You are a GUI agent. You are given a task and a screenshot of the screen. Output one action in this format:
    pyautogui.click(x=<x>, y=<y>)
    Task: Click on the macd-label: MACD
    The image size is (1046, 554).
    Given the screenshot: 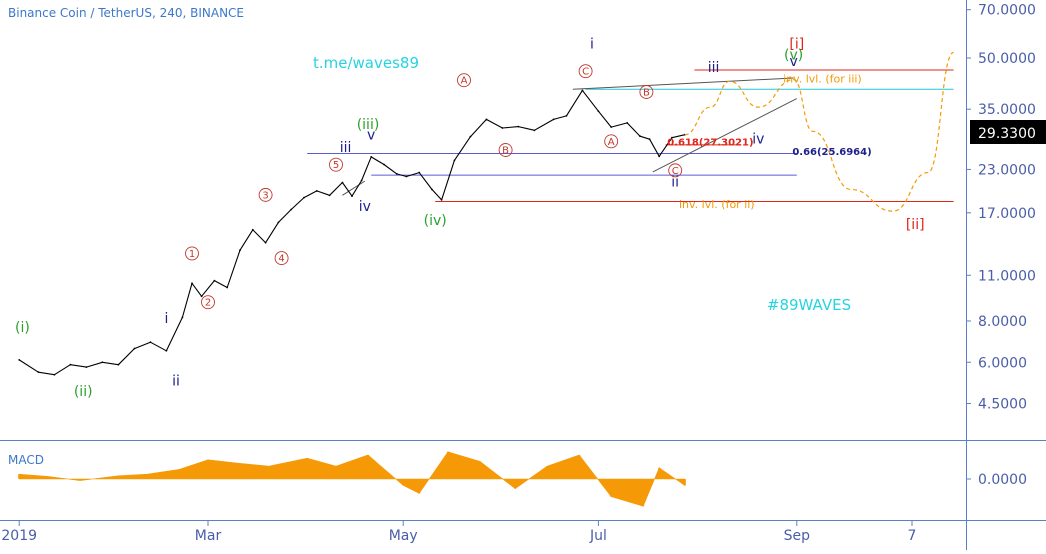 What is the action you would take?
    pyautogui.click(x=26, y=460)
    